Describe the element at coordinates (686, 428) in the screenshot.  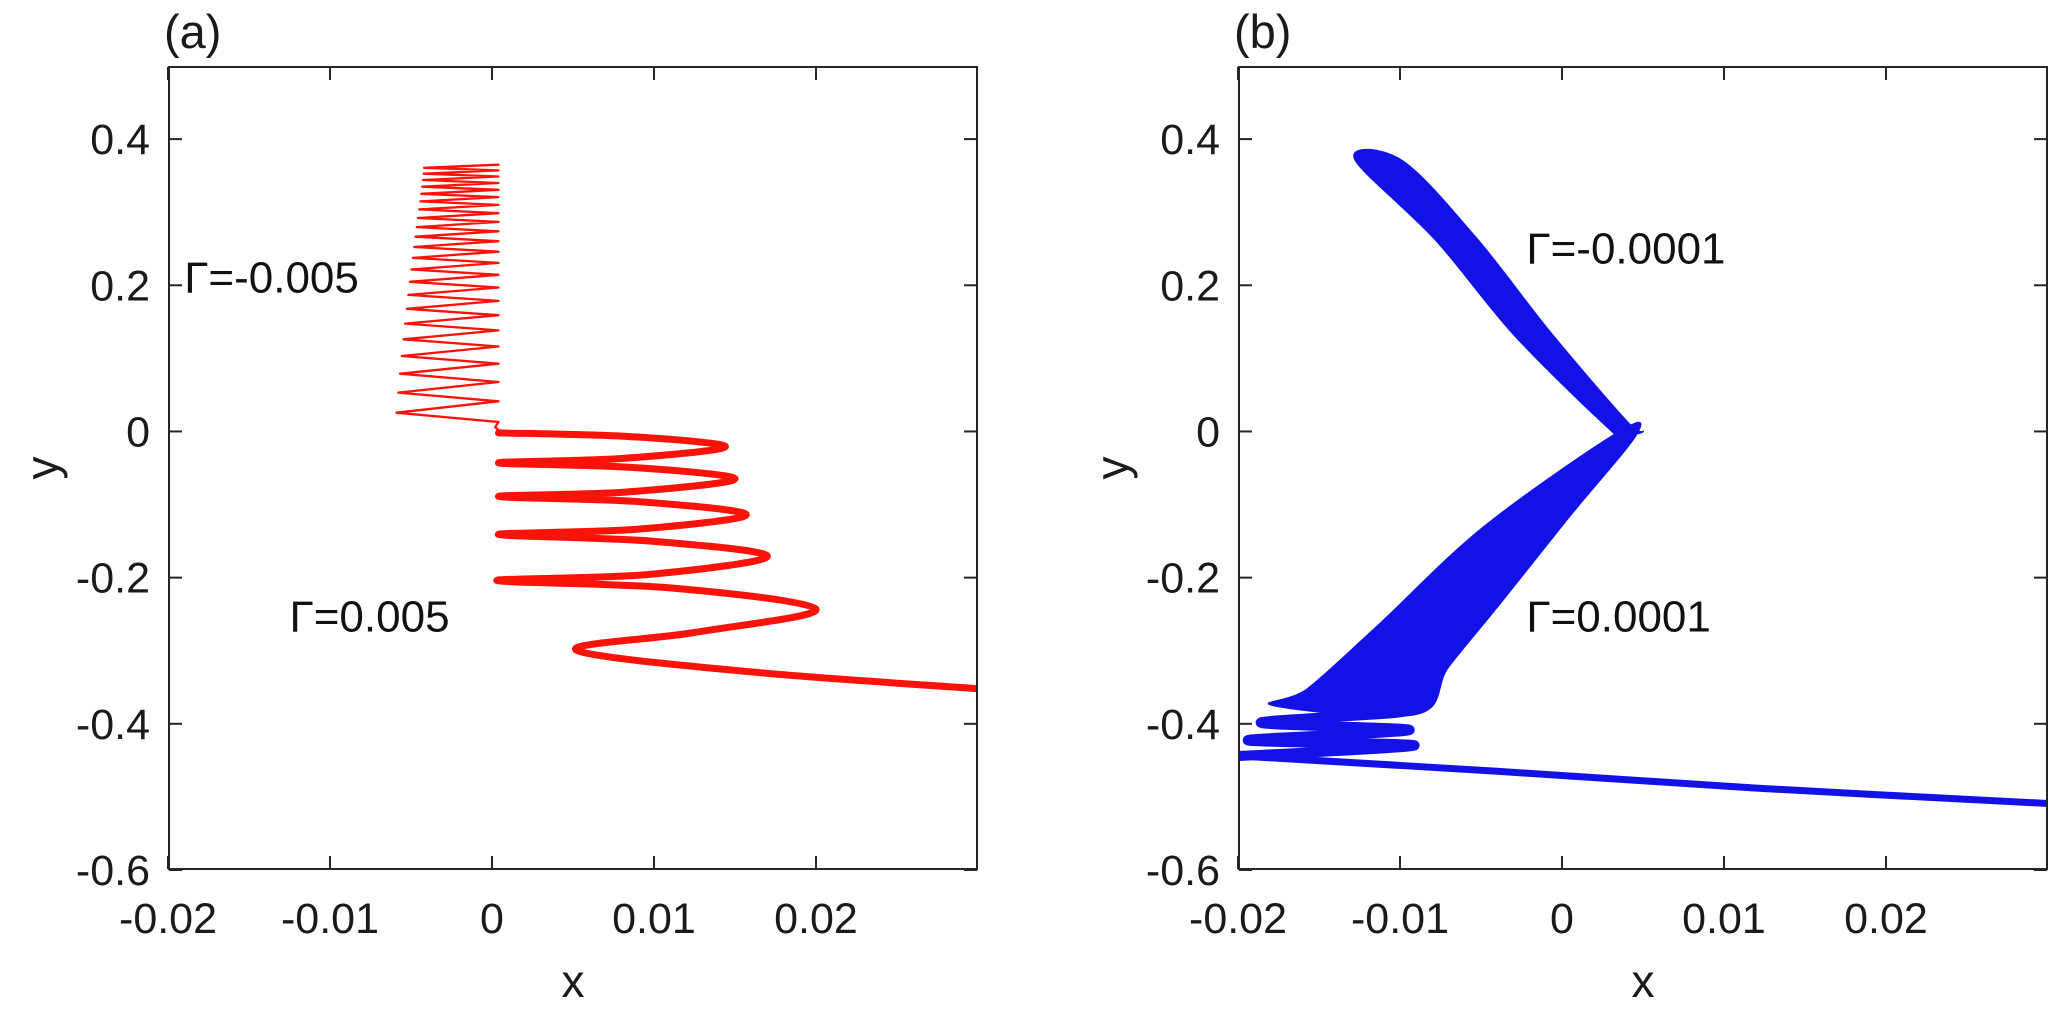
I see `panel-a-series-group` at that location.